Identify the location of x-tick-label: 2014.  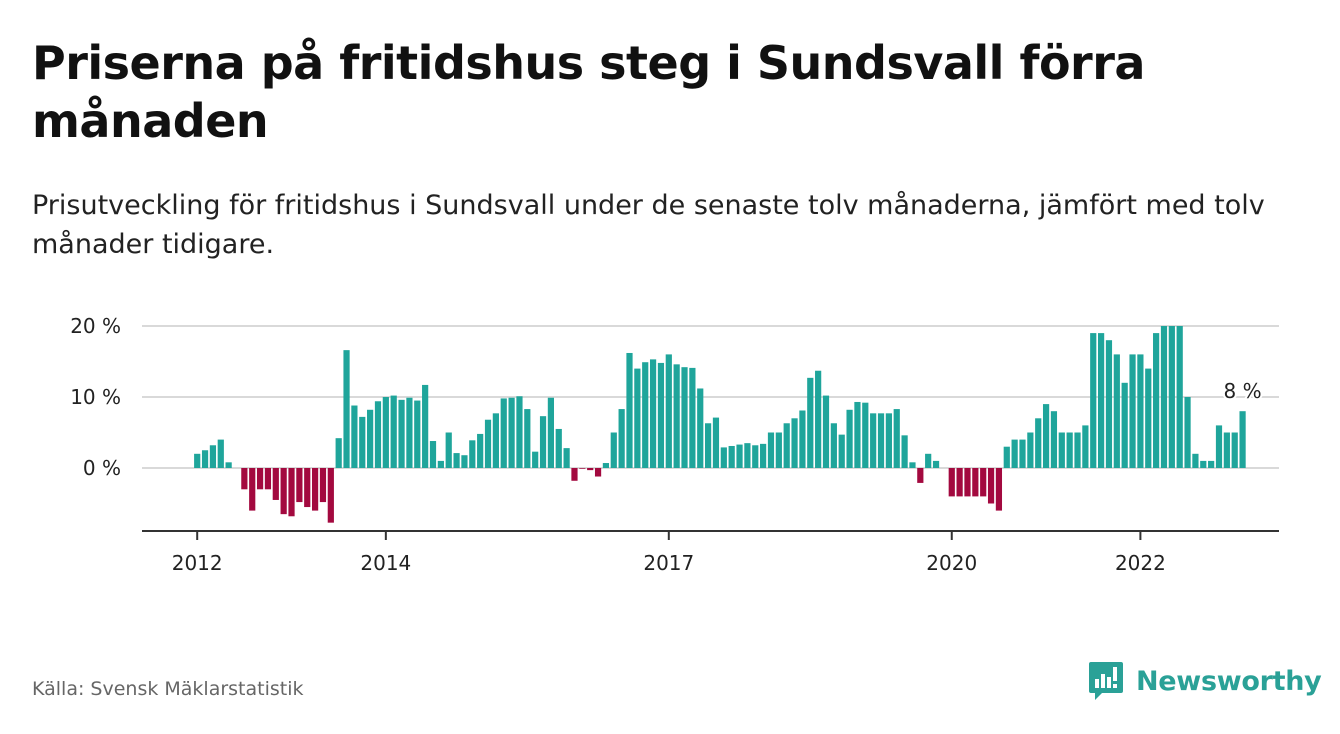
(385, 563).